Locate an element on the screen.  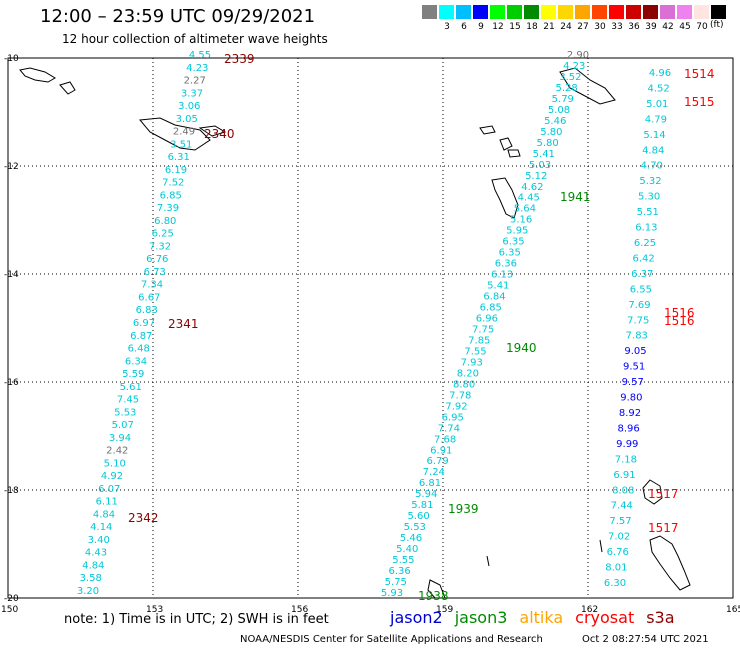
swh-value: 6.73 is located at coordinates (155, 272).